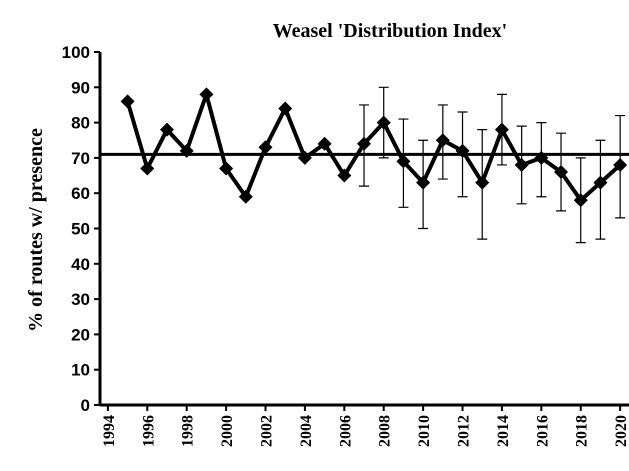  I want to click on x-tick-label: 2006, so click(345, 431).